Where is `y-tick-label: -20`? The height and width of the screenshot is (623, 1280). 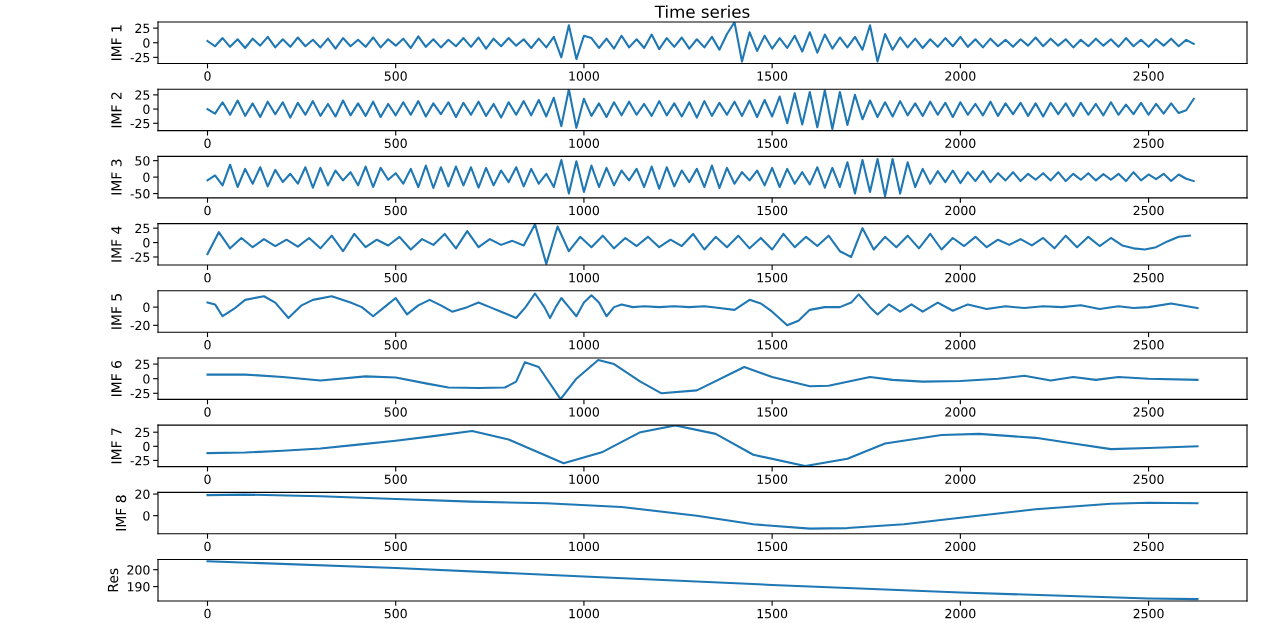 y-tick-label: -20 is located at coordinates (140, 325).